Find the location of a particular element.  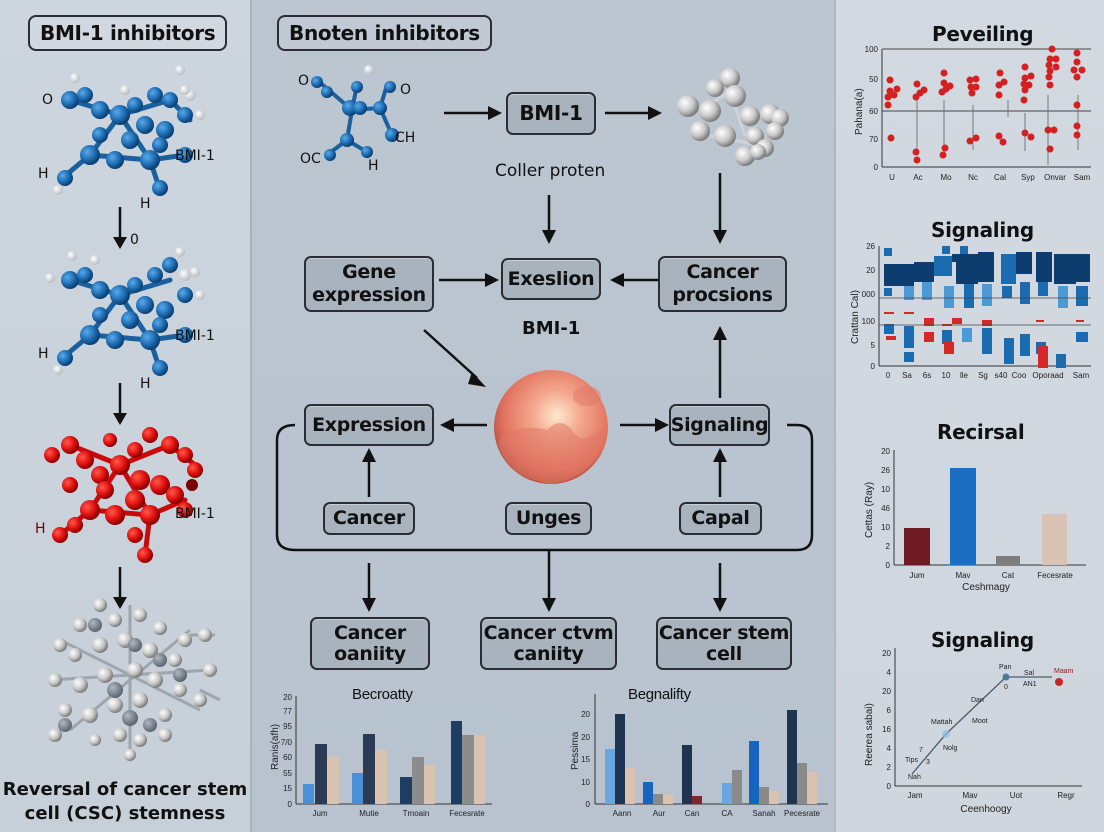

mol3-label-h: H is located at coordinates (40, 529).